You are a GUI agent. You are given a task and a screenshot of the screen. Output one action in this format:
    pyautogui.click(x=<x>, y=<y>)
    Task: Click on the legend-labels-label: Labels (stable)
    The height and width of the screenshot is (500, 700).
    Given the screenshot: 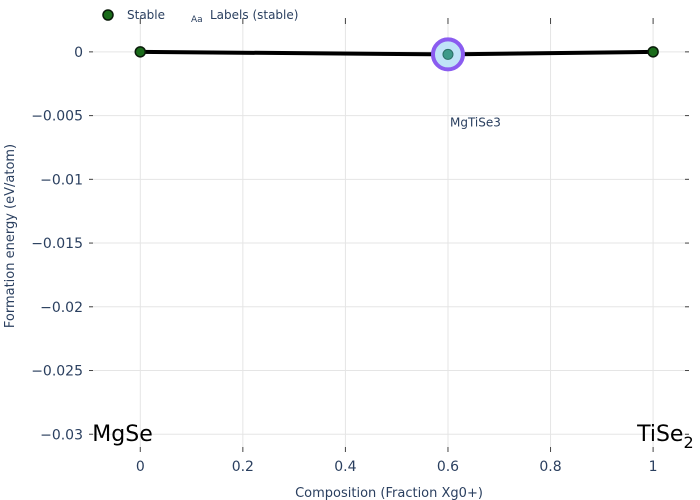 What is the action you would take?
    pyautogui.click(x=254, y=15)
    